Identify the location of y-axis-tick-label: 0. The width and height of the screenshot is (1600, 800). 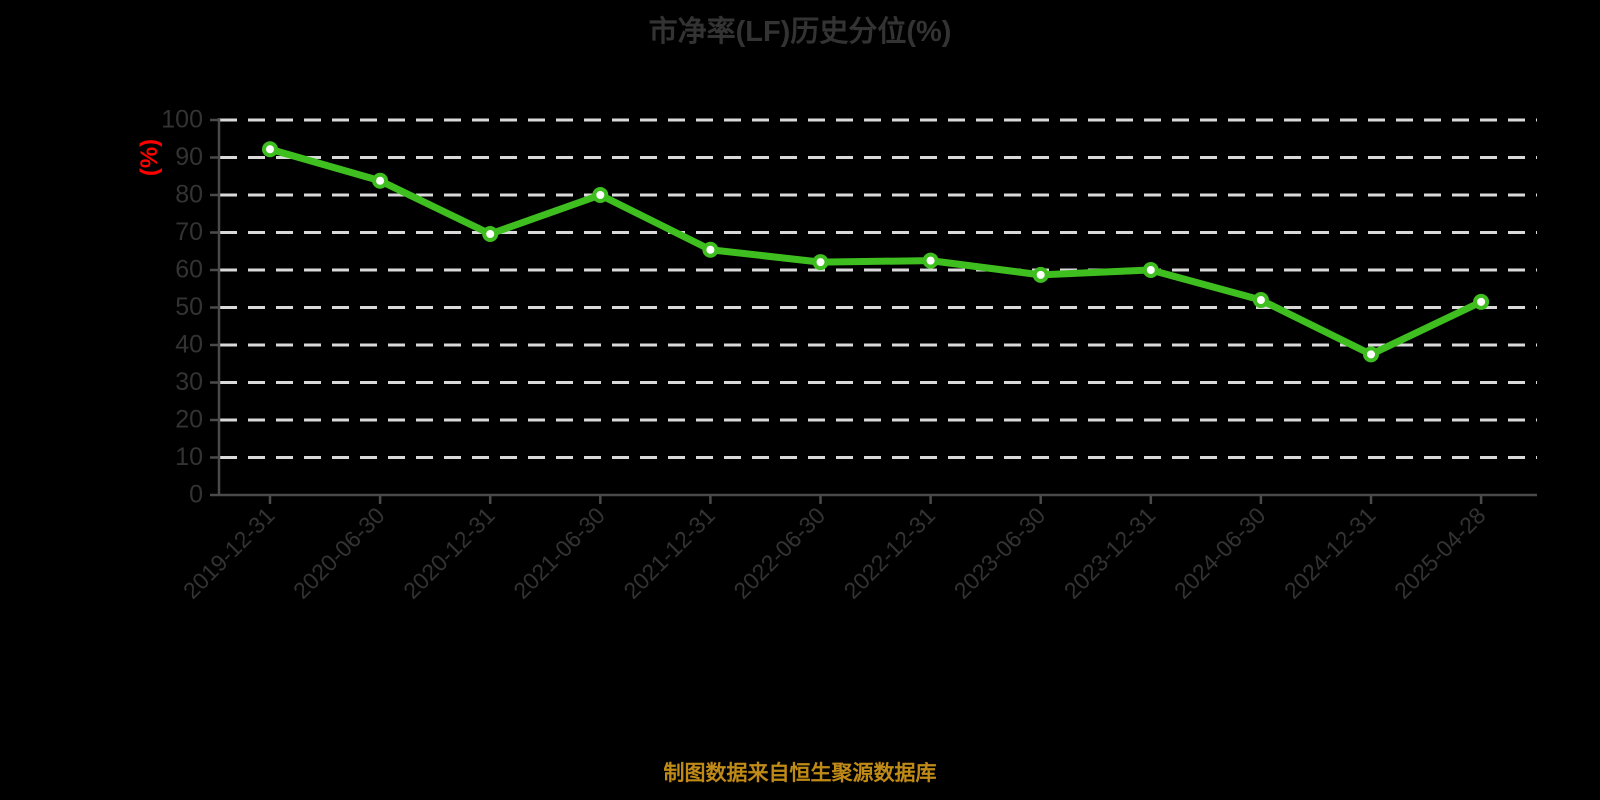
(196, 495).